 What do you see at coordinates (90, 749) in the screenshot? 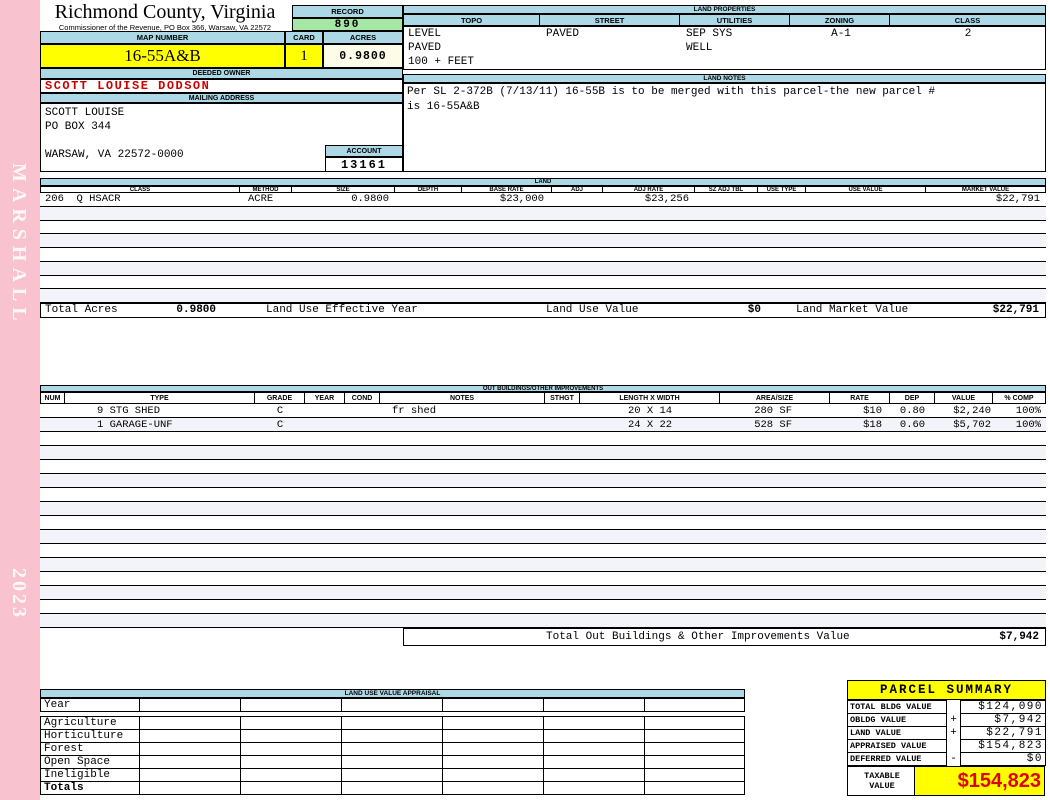
I see `appraisal-row-label: Forest` at bounding box center [90, 749].